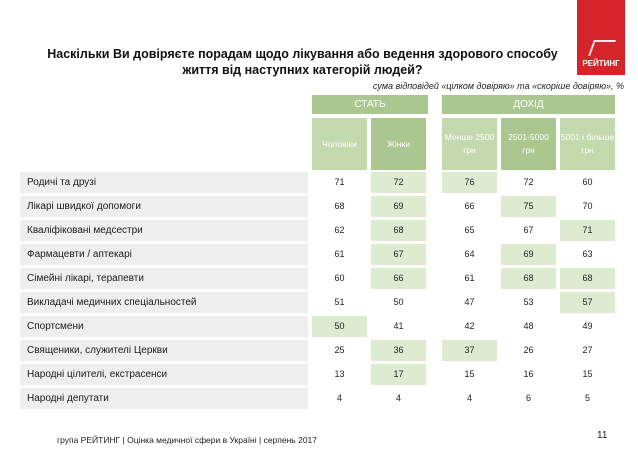 This screenshot has height=456, width=638. What do you see at coordinates (398, 144) in the screenshot?
I see `column-header-women: Жінки` at bounding box center [398, 144].